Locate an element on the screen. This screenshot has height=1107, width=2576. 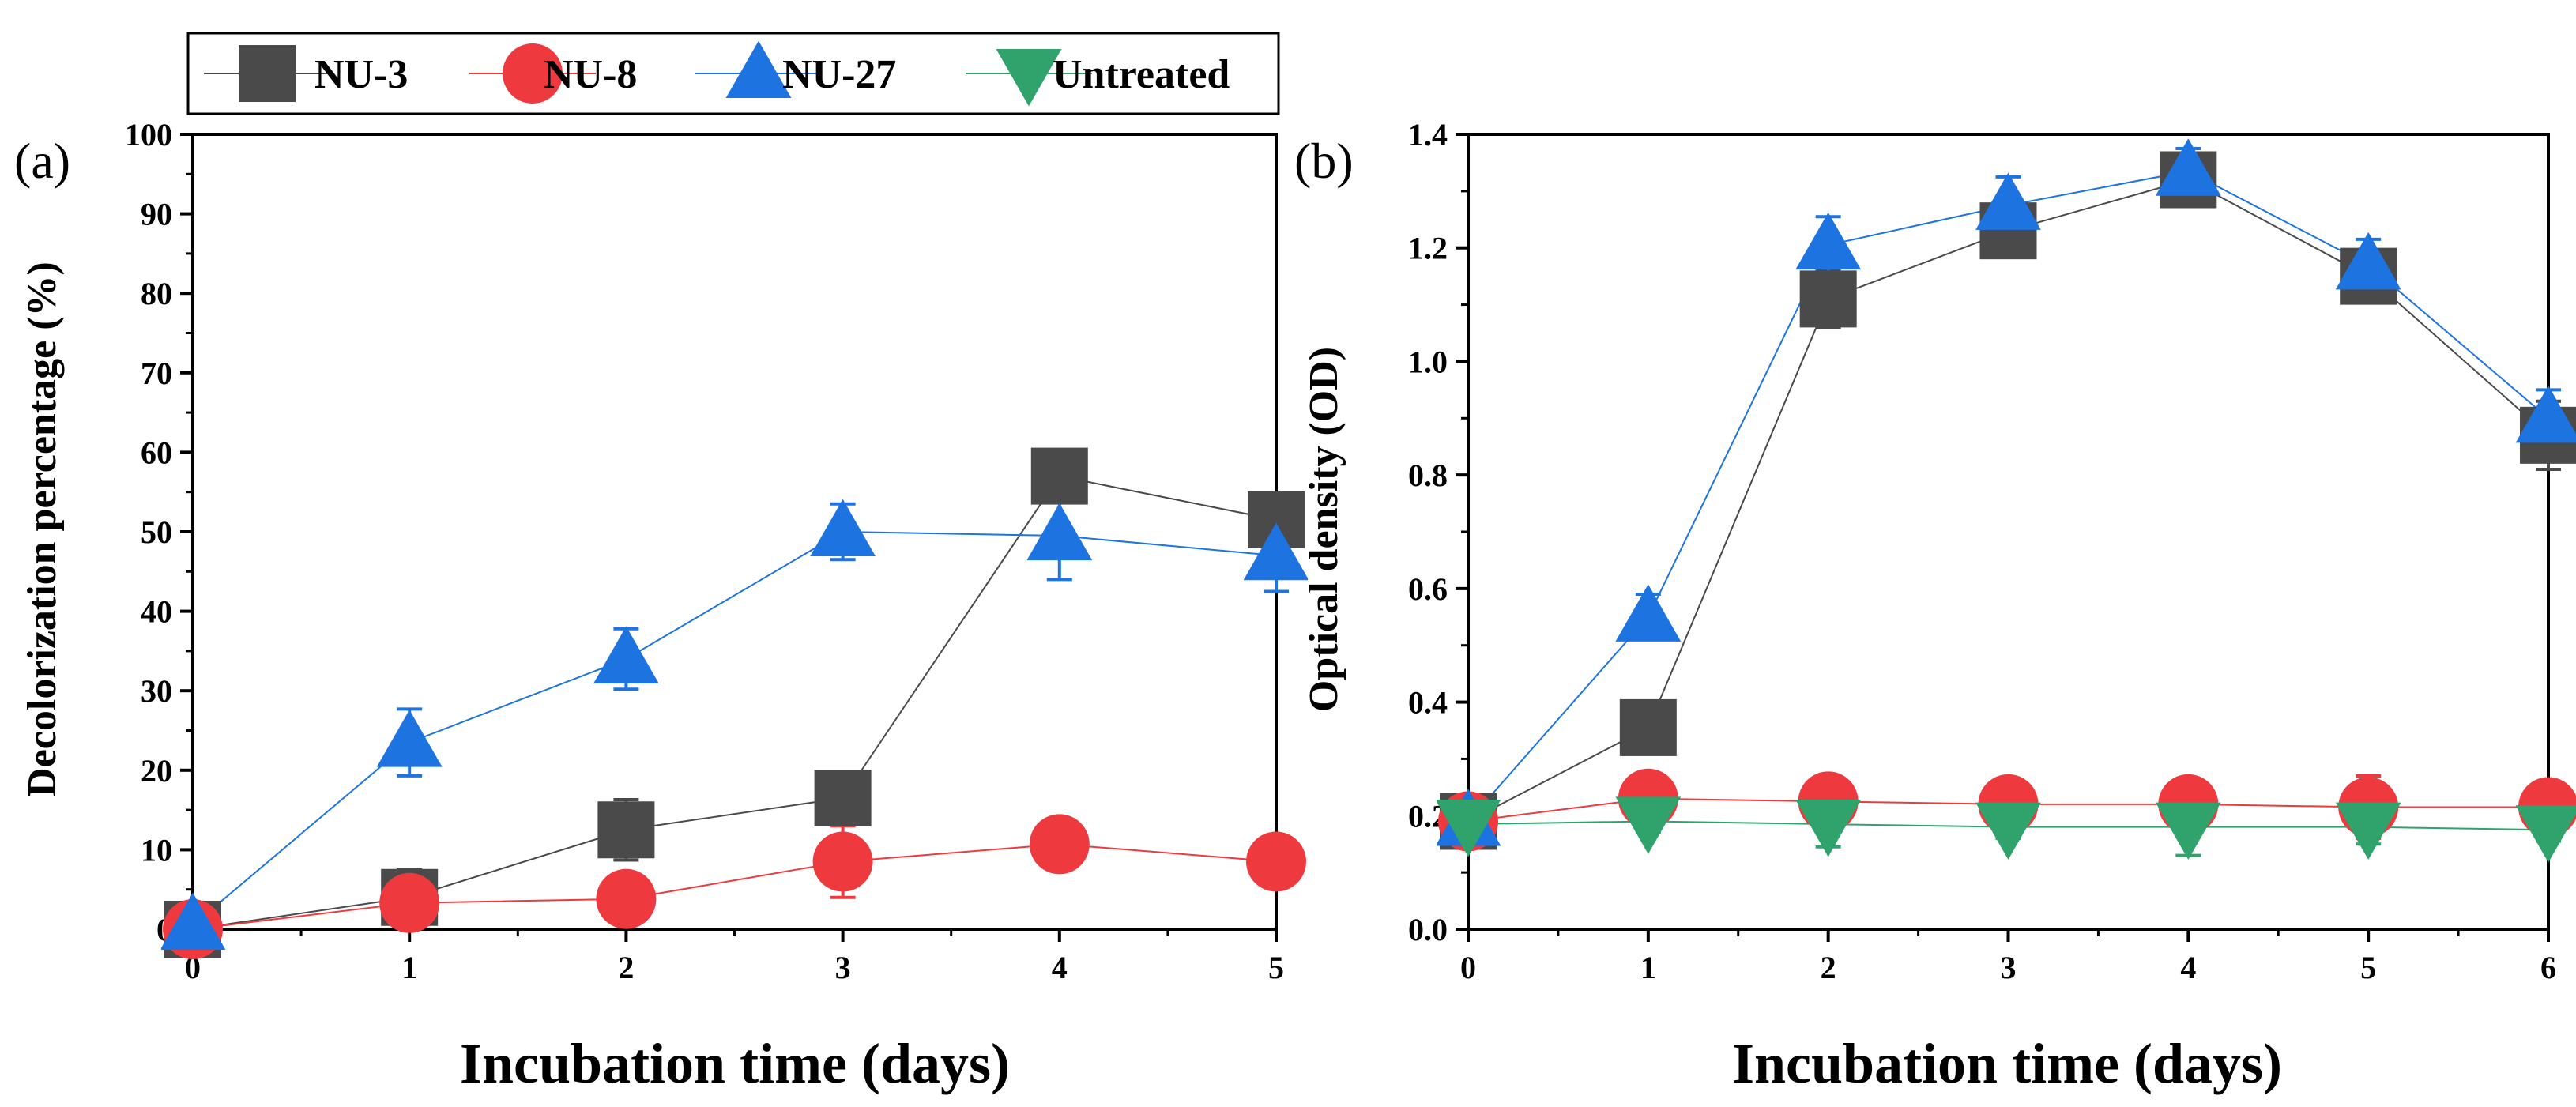
panel-b-xtick-label: 5 is located at coordinates (2368, 967).